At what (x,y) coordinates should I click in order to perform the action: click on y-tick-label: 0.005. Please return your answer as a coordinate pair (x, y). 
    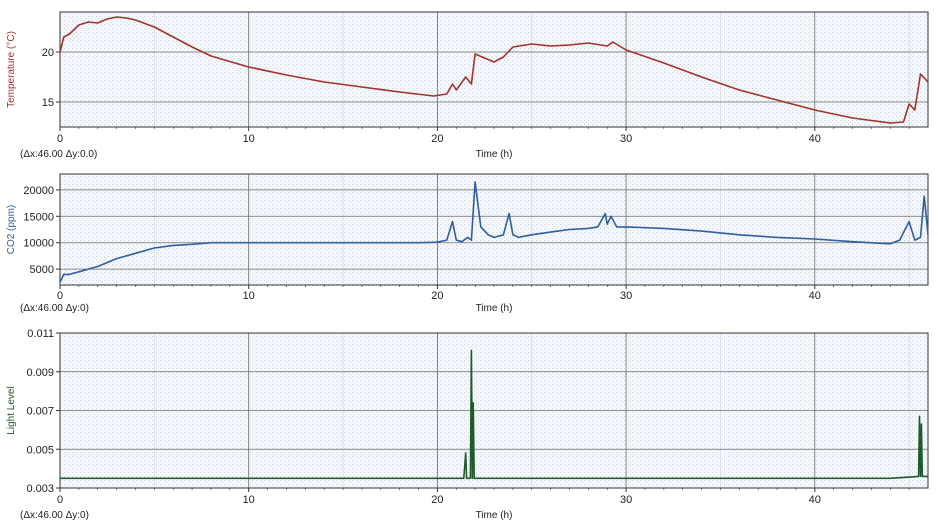
    Looking at the image, I should click on (40, 450).